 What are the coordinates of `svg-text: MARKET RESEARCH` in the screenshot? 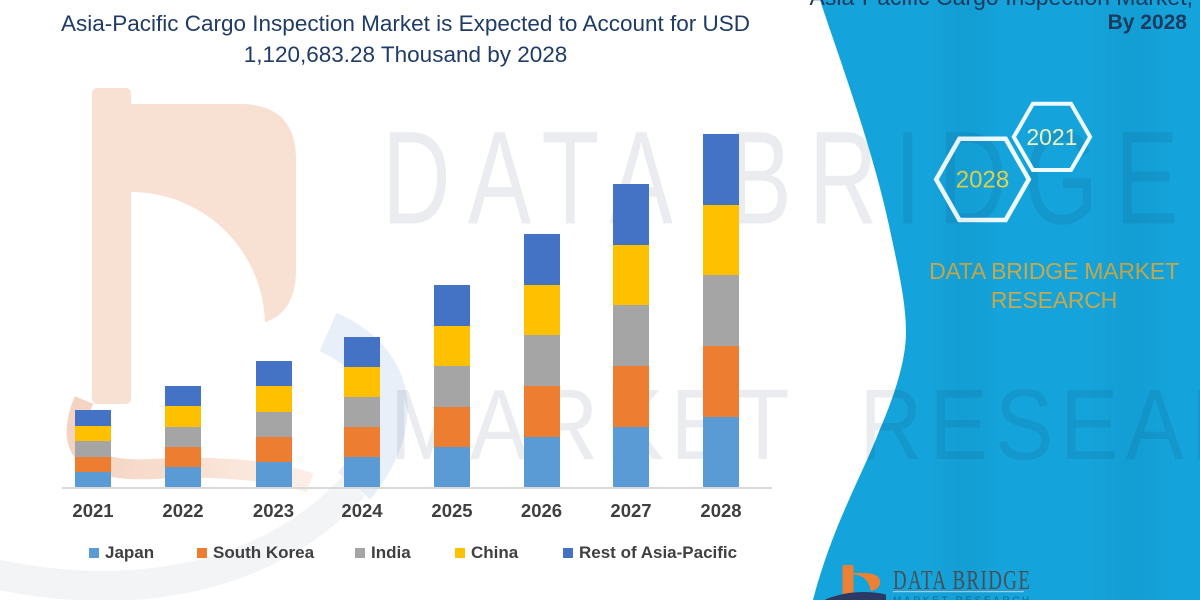 It's located at (962, 598).